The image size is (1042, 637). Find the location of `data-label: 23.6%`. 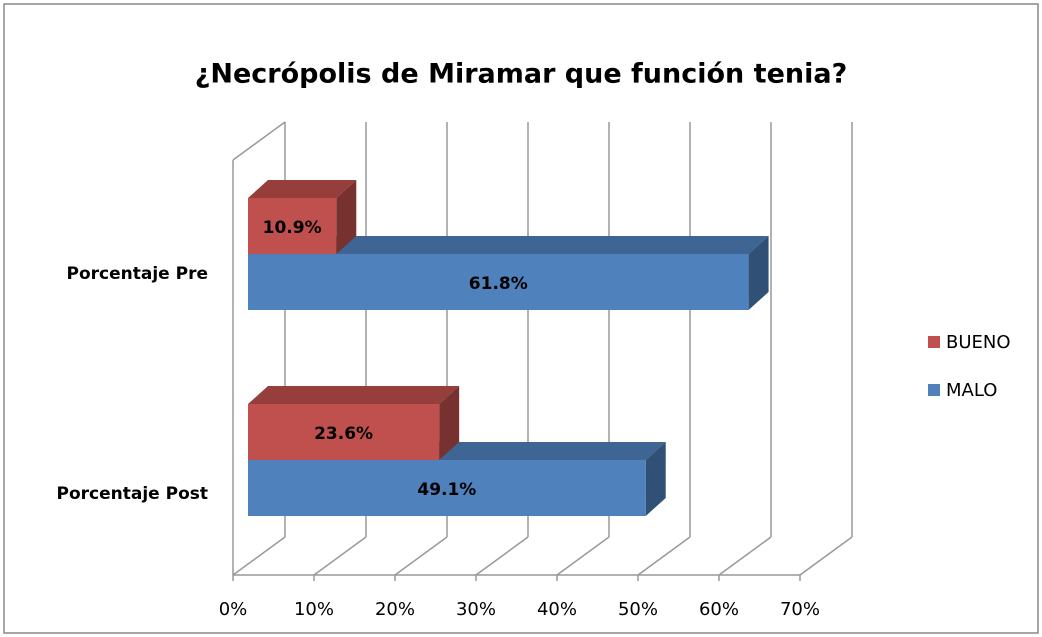

data-label: 23.6% is located at coordinates (343, 434).